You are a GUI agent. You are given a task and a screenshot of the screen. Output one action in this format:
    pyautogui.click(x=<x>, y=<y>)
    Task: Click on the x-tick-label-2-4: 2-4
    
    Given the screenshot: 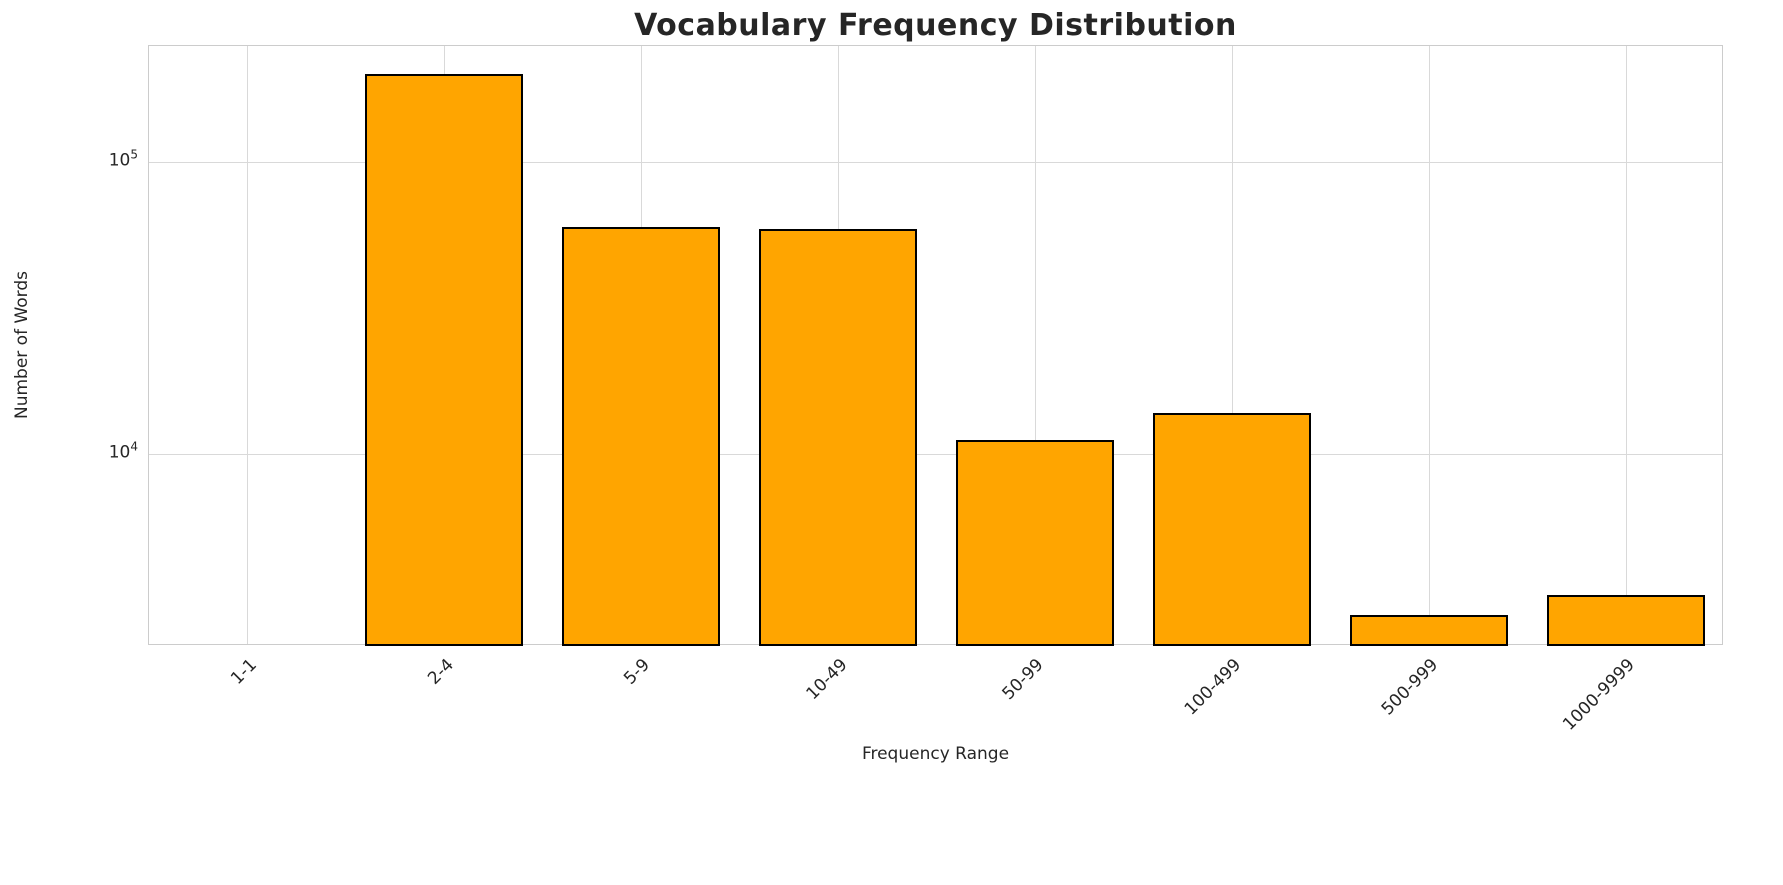 What is the action you would take?
    pyautogui.click(x=440, y=672)
    